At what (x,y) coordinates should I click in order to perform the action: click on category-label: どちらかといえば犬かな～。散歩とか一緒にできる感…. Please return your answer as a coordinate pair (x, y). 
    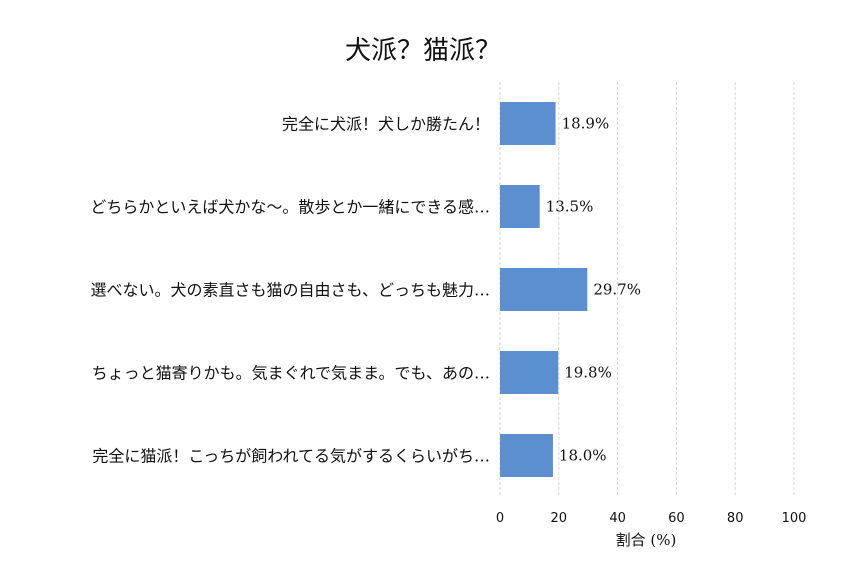
    Looking at the image, I should click on (290, 207).